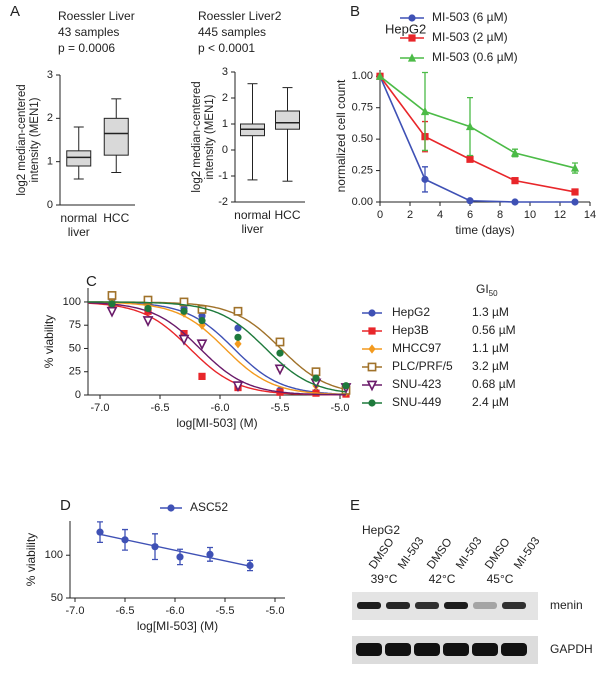 Image resolution: width=604 pixels, height=684 pixels. What do you see at coordinates (500, 579) in the screenshot?
I see `temperature-label: 45°C` at bounding box center [500, 579].